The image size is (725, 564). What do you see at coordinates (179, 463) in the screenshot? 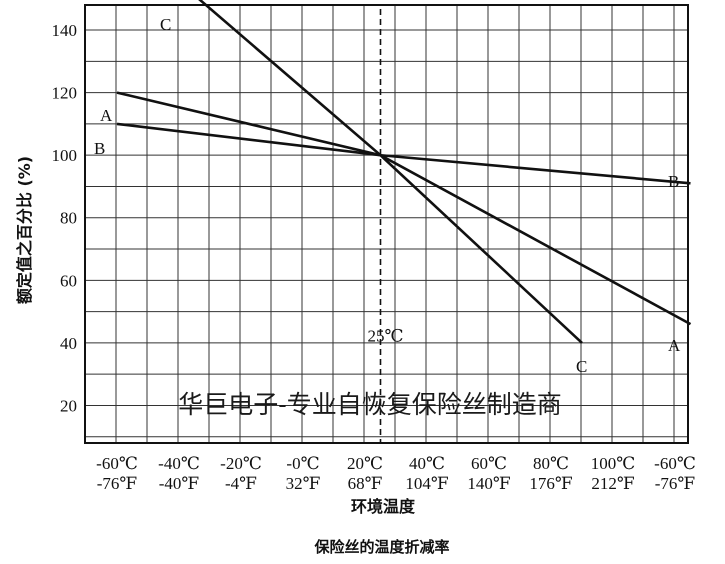
I see `x-tick-label-celsius: -40℃` at bounding box center [179, 463].